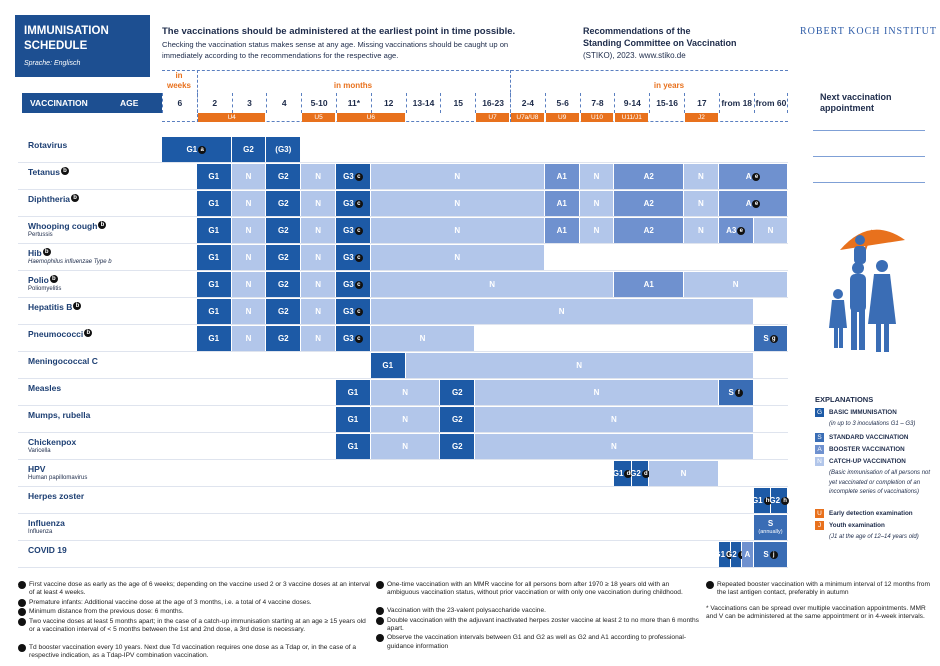  Describe the element at coordinates (562, 117) in the screenshot. I see `exam-label: U9` at that location.